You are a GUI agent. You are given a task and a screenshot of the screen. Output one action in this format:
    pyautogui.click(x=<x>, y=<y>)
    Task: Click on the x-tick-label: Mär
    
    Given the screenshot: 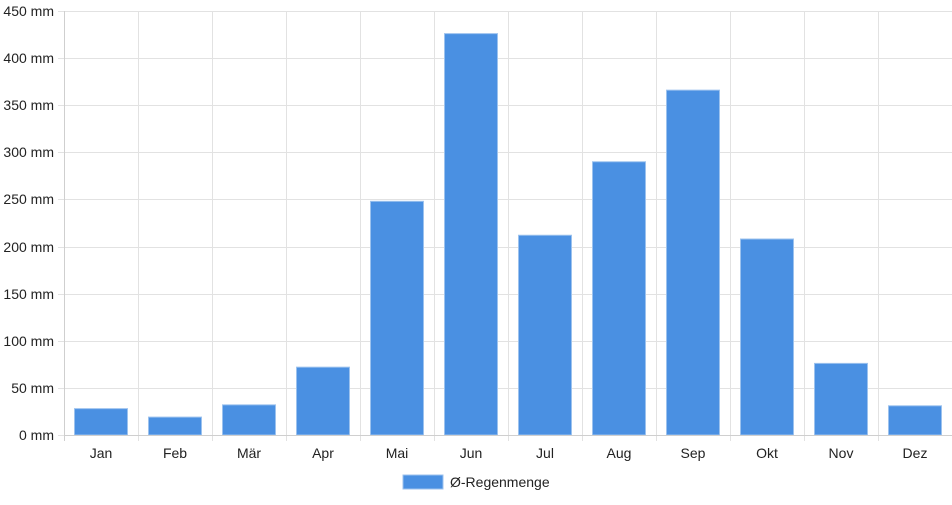 What is the action you would take?
    pyautogui.click(x=249, y=453)
    